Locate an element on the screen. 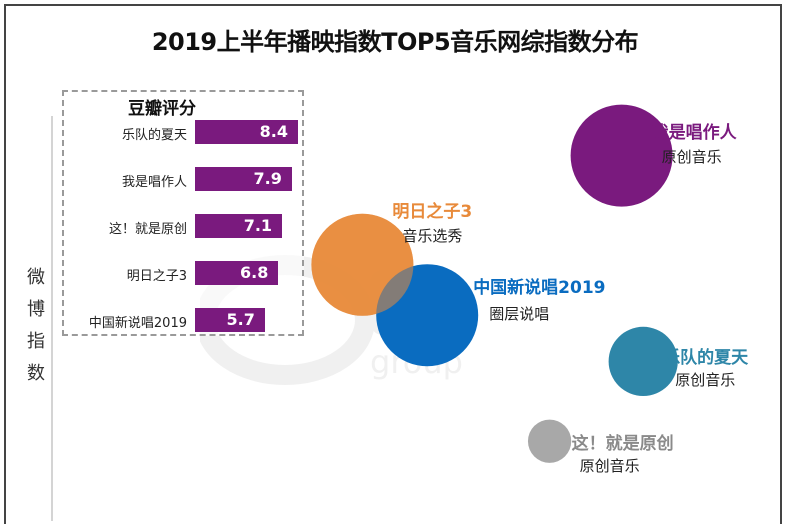 Image resolution: width=790 pixels, height=524 pixels. bubble-name-label: 中国新说唱2019 is located at coordinates (539, 288).